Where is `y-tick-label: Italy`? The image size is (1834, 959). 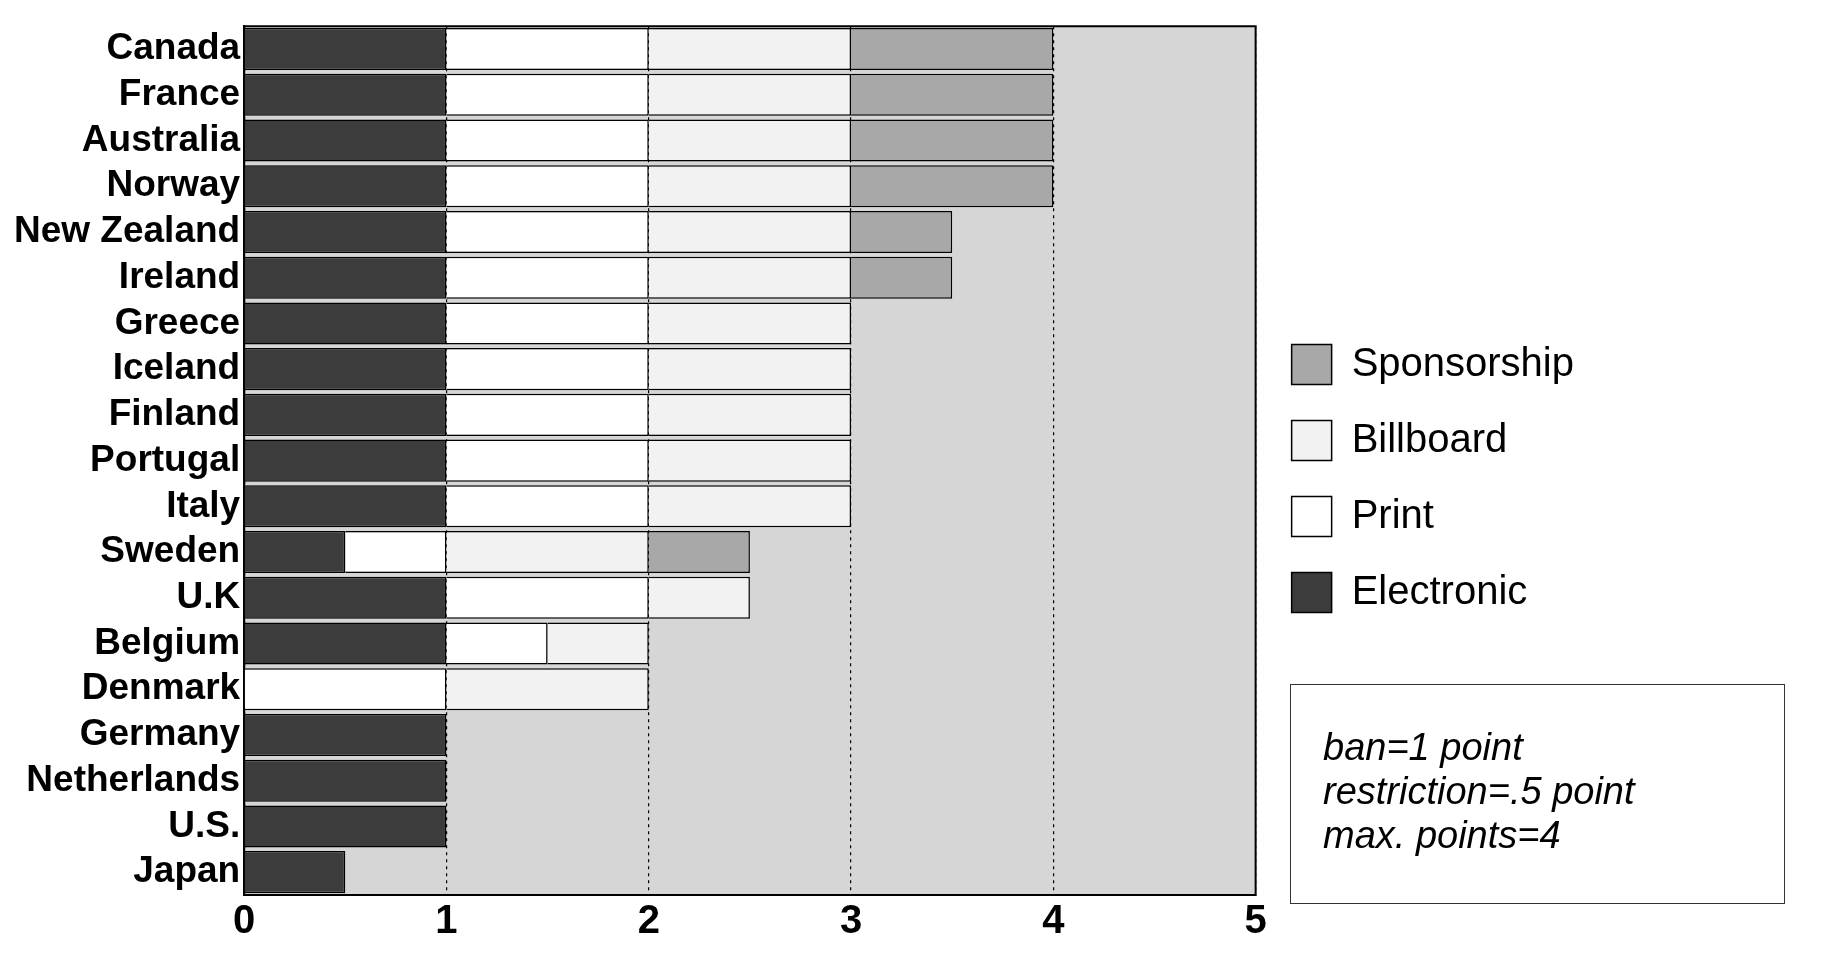 y-tick-label: Italy is located at coordinates (203, 504).